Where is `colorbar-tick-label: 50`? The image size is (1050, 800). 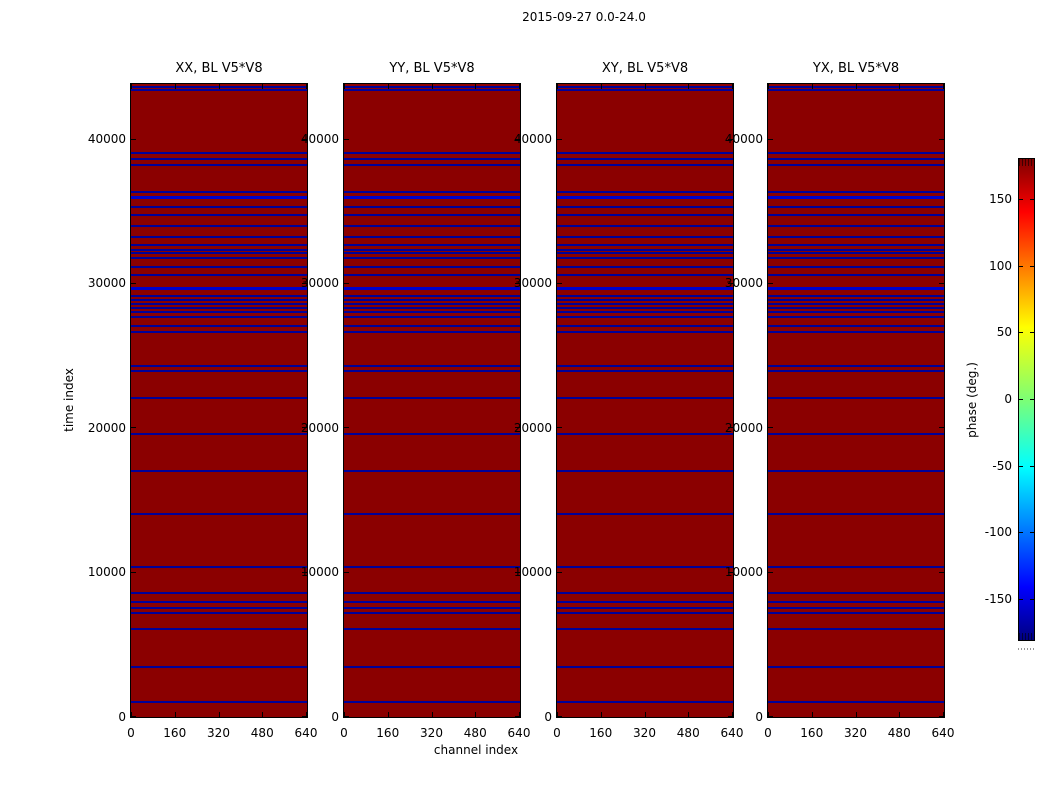
colorbar-tick-label: 50 is located at coordinates (1004, 332).